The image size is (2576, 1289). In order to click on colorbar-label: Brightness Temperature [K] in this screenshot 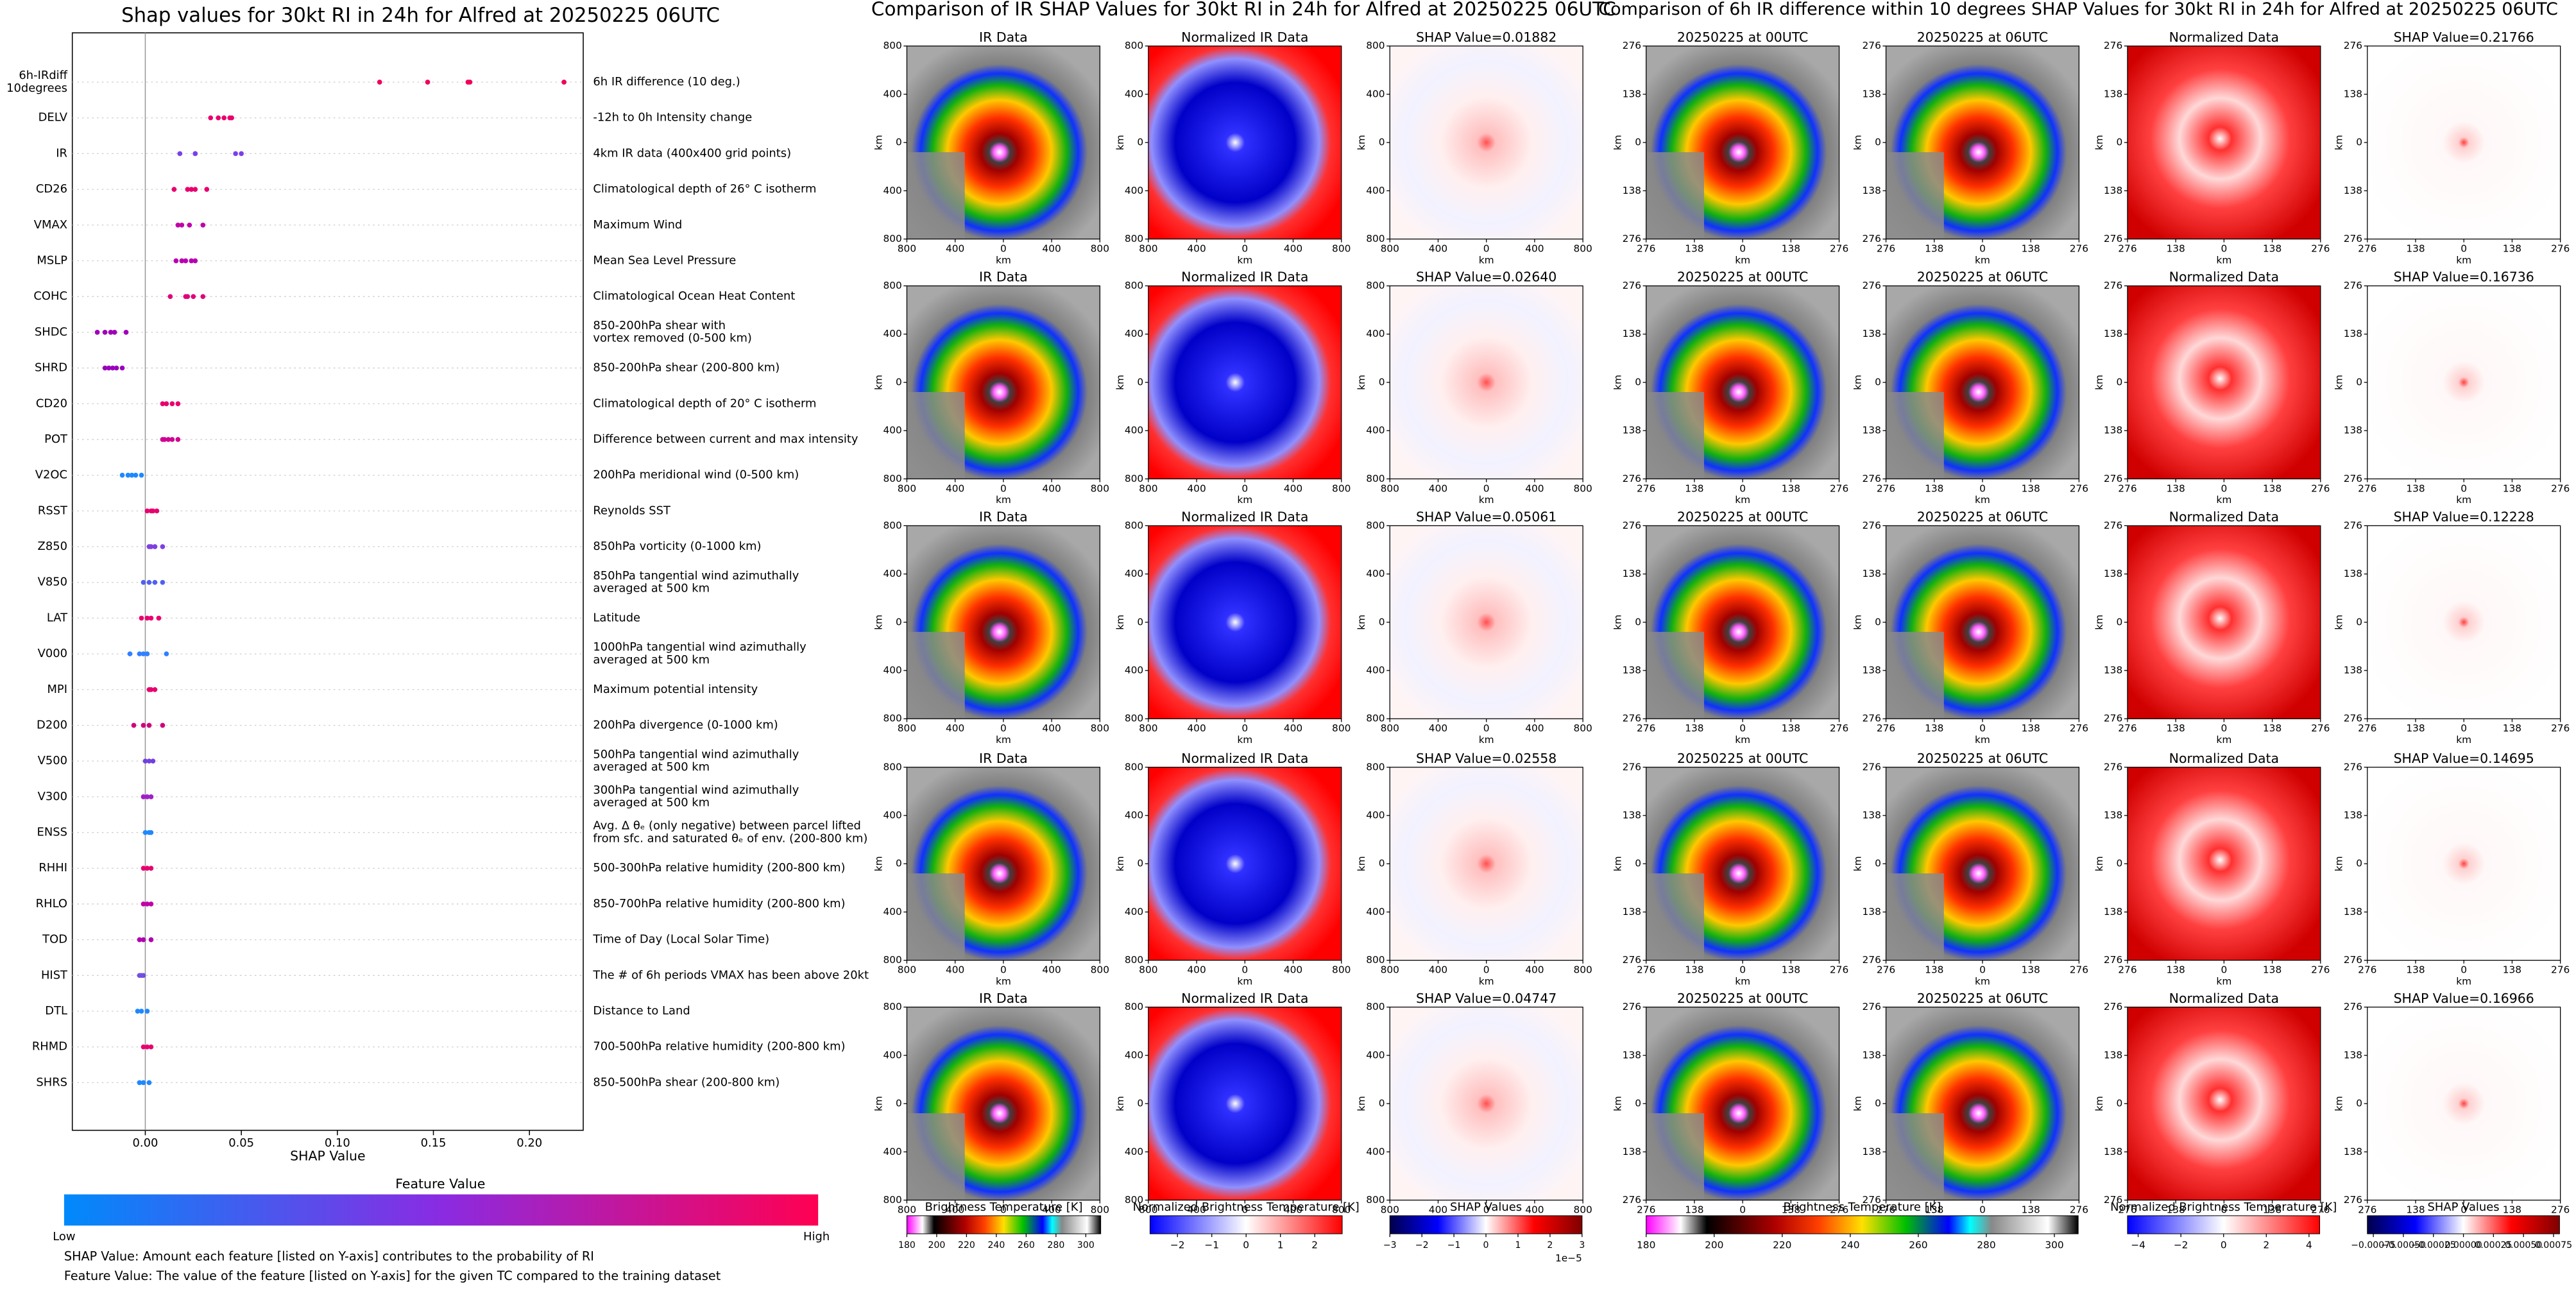, I will do `click(1862, 1207)`.